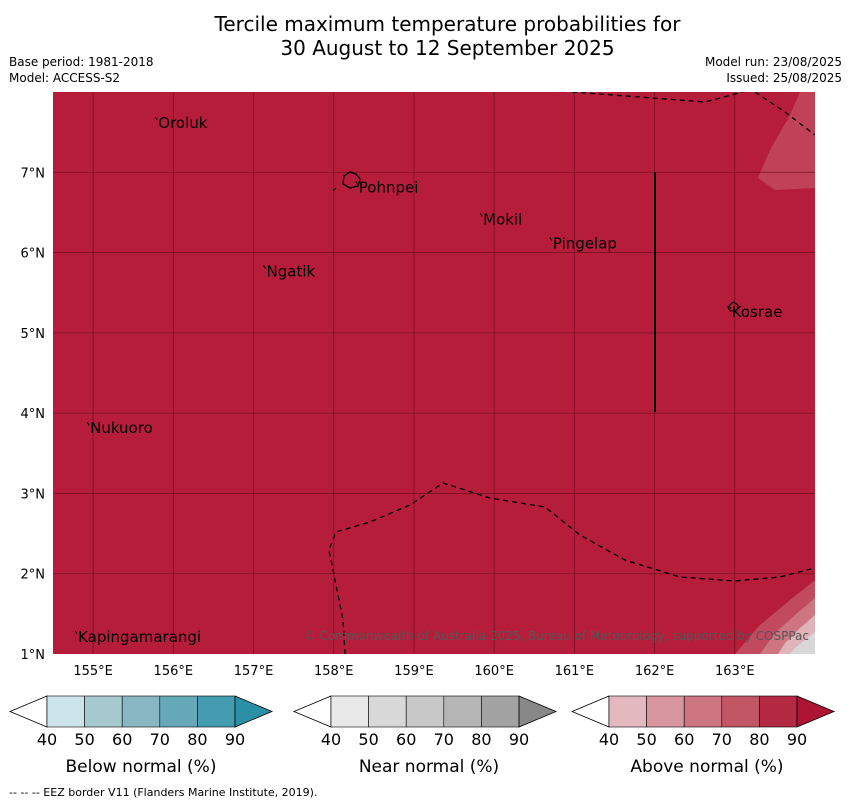 This screenshot has width=850, height=804. Describe the element at coordinates (182, 123) in the screenshot. I see `place-label: Oroluk` at that location.